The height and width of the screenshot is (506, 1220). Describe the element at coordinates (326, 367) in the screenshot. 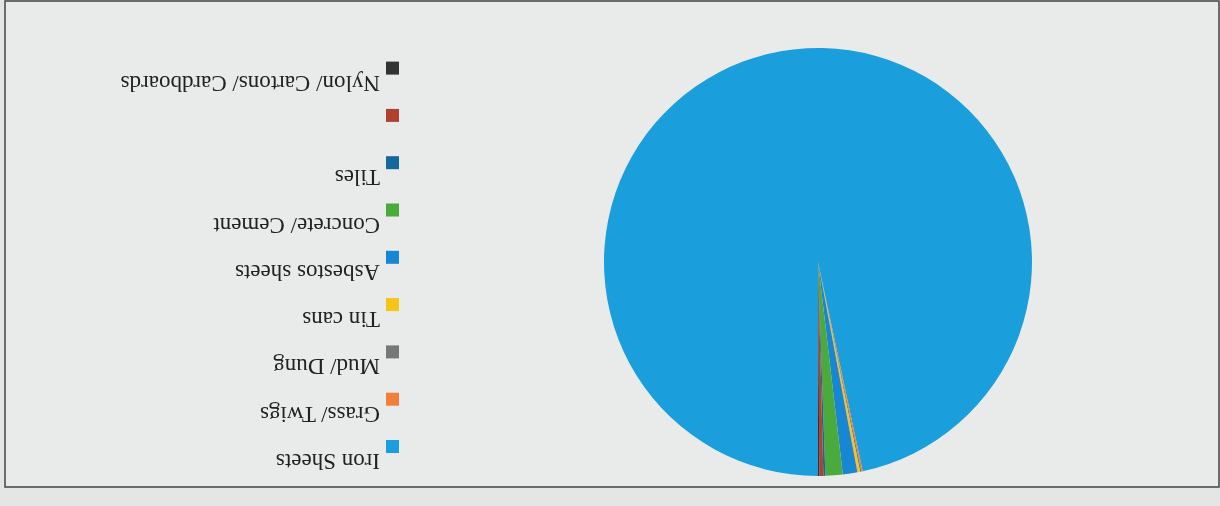

I see `legend-label: Mud/ Dung` at that location.